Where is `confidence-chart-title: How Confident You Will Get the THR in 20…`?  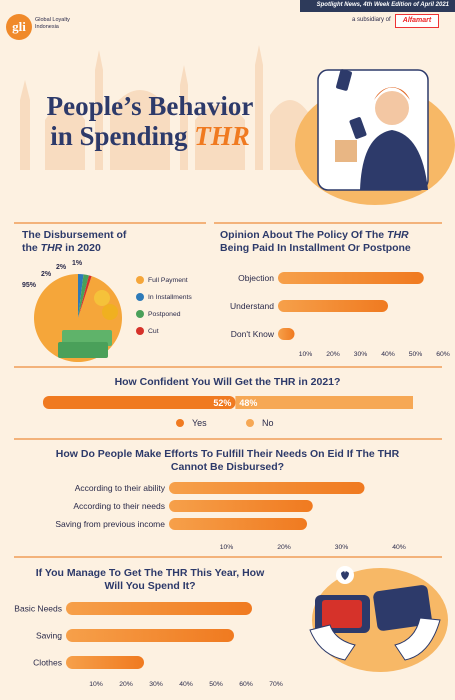 confidence-chart-title: How Confident You Will Get the THR in 20… is located at coordinates (227, 382).